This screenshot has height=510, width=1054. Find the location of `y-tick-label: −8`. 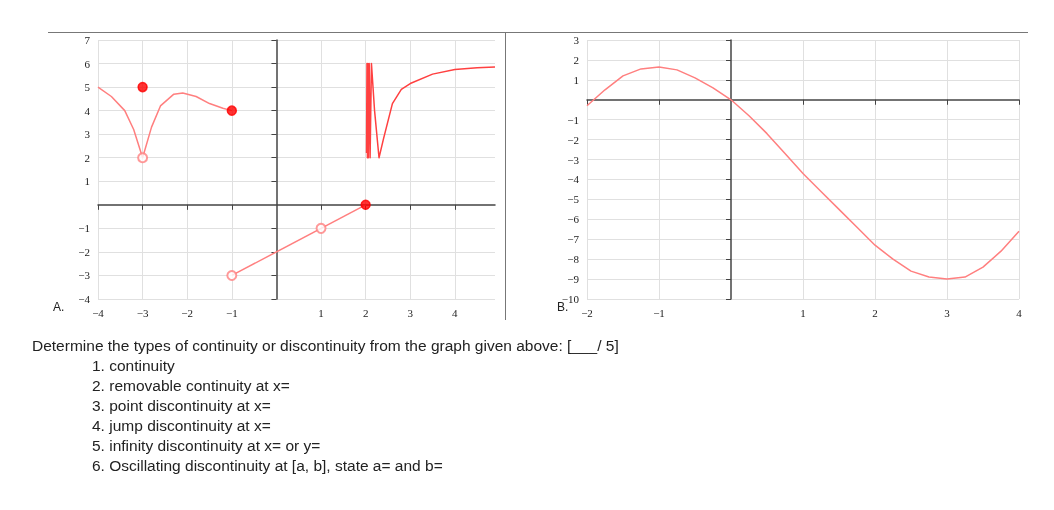

y-tick-label: −8 is located at coordinates (573, 259).